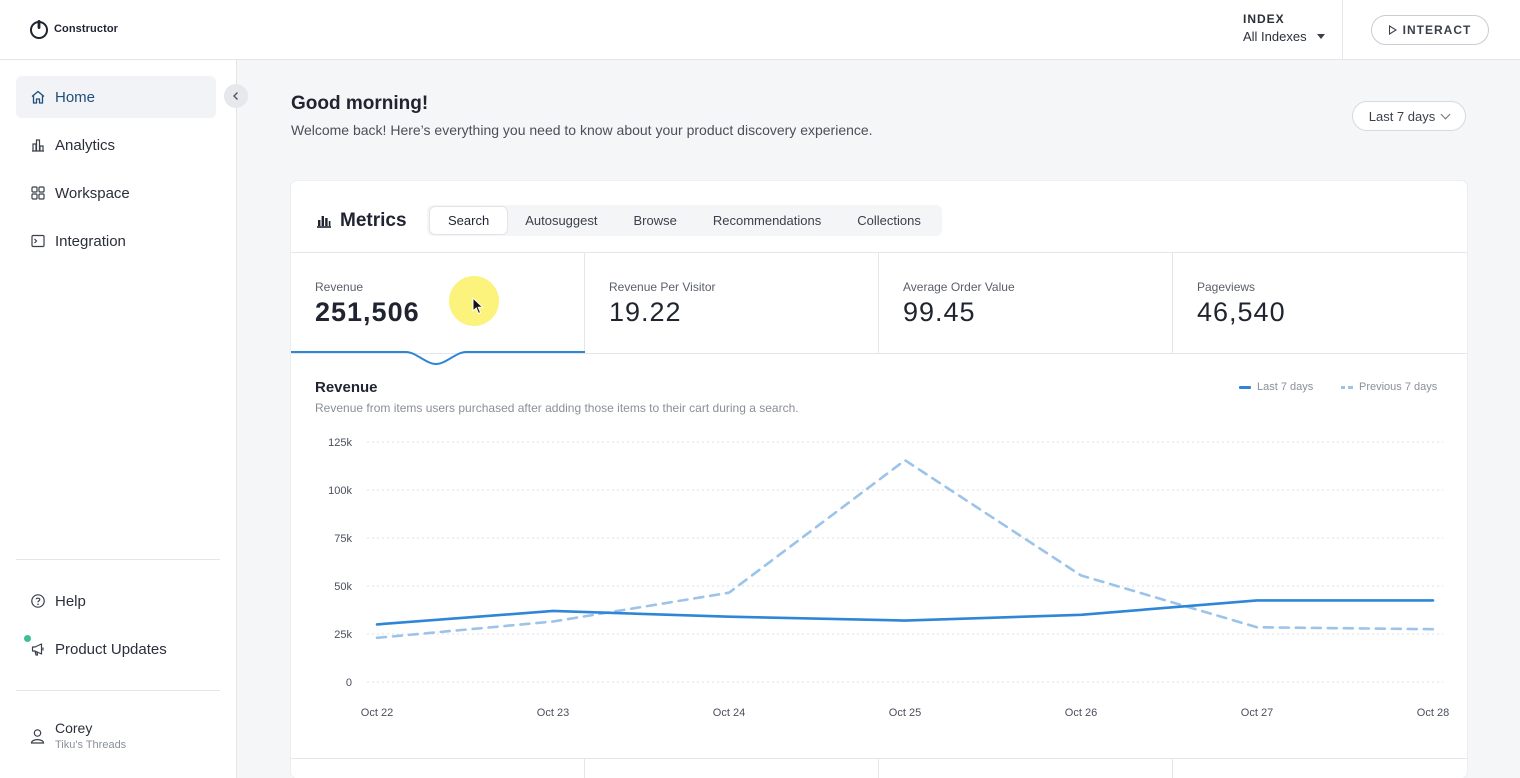 This screenshot has height=778, width=1520. I want to click on metrics-title: Metrics, so click(361, 221).